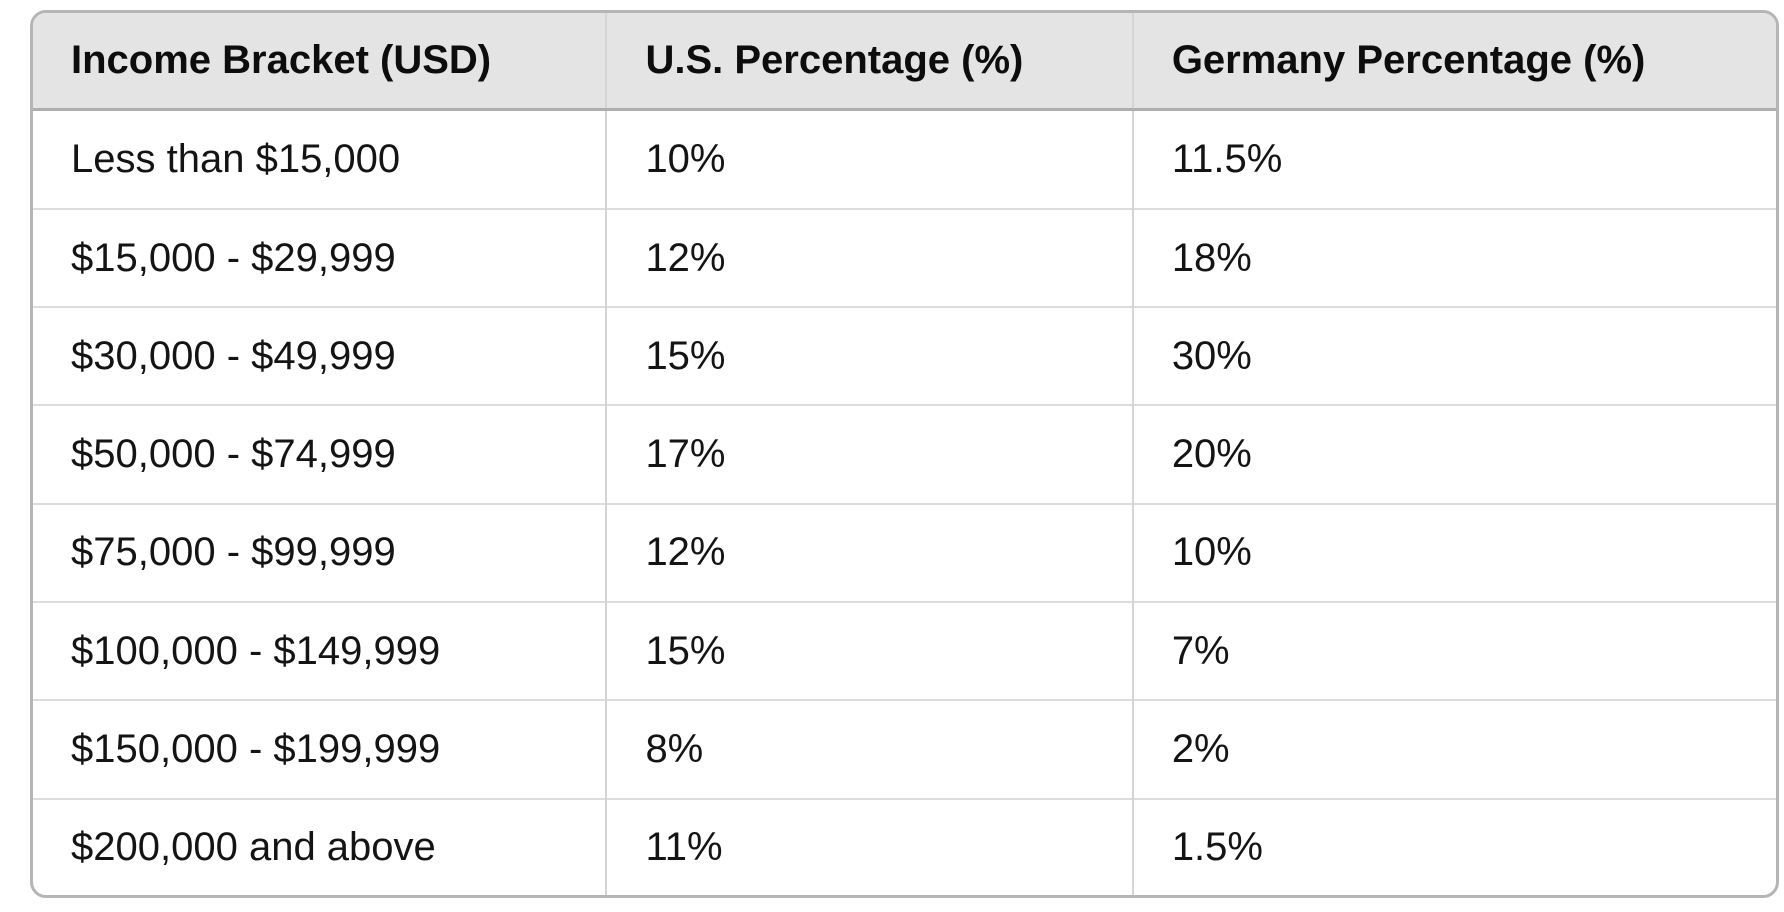 The image size is (1784, 912). What do you see at coordinates (1453, 158) in the screenshot?
I see `cell-germany-percentage: 11.5%` at bounding box center [1453, 158].